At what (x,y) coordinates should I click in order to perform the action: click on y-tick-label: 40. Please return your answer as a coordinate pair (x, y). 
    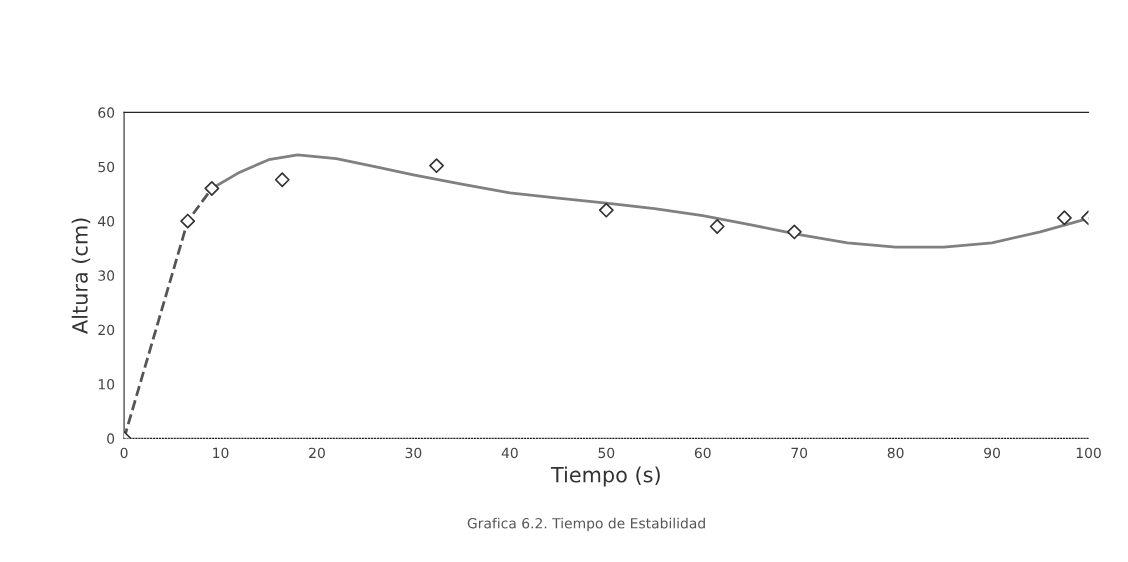
    Looking at the image, I should click on (106, 221).